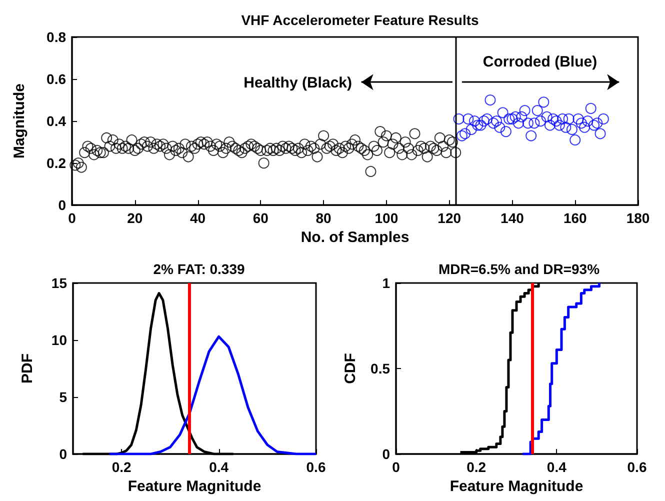 Image resolution: width=665 pixels, height=501 pixels. Describe the element at coordinates (386, 283) in the screenshot. I see `y-tick-label: 1` at that location.